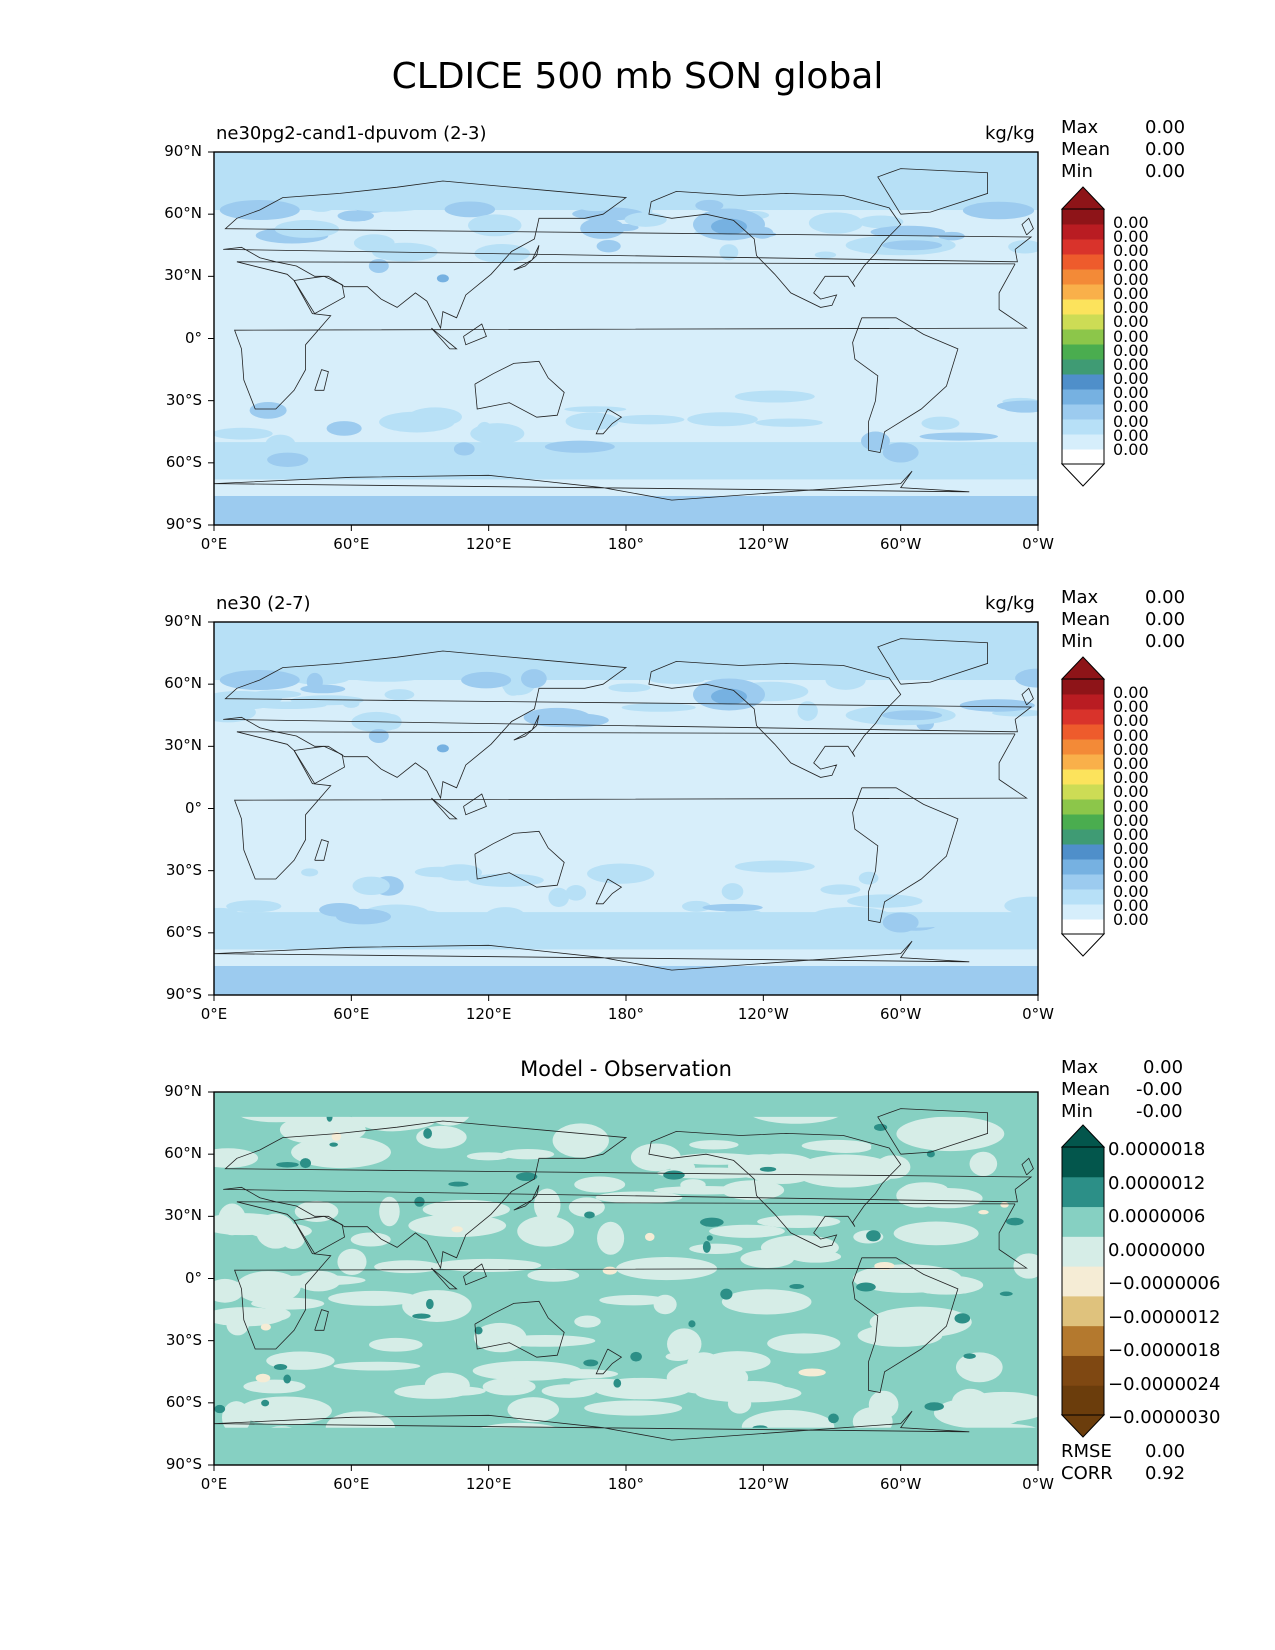  Describe the element at coordinates (183, 1464) in the screenshot. I see `panel-3-lat-tick-label: 90°S` at that location.